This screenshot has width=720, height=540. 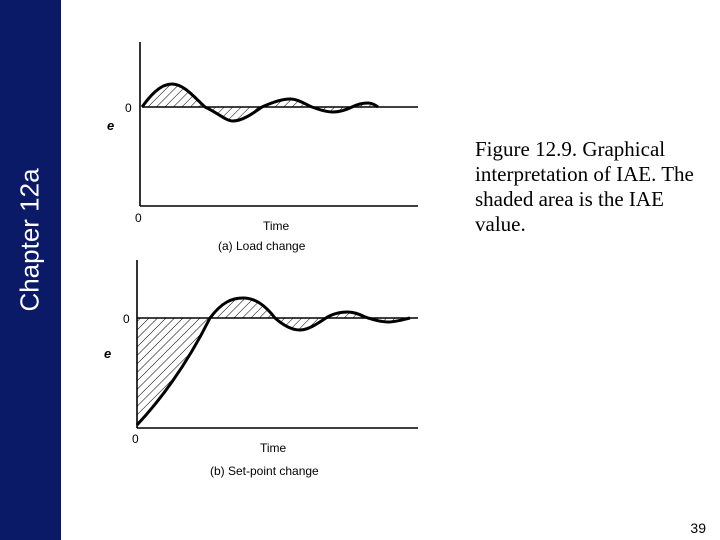 What do you see at coordinates (107, 353) in the screenshot?
I see `bottom-y-label: e` at bounding box center [107, 353].